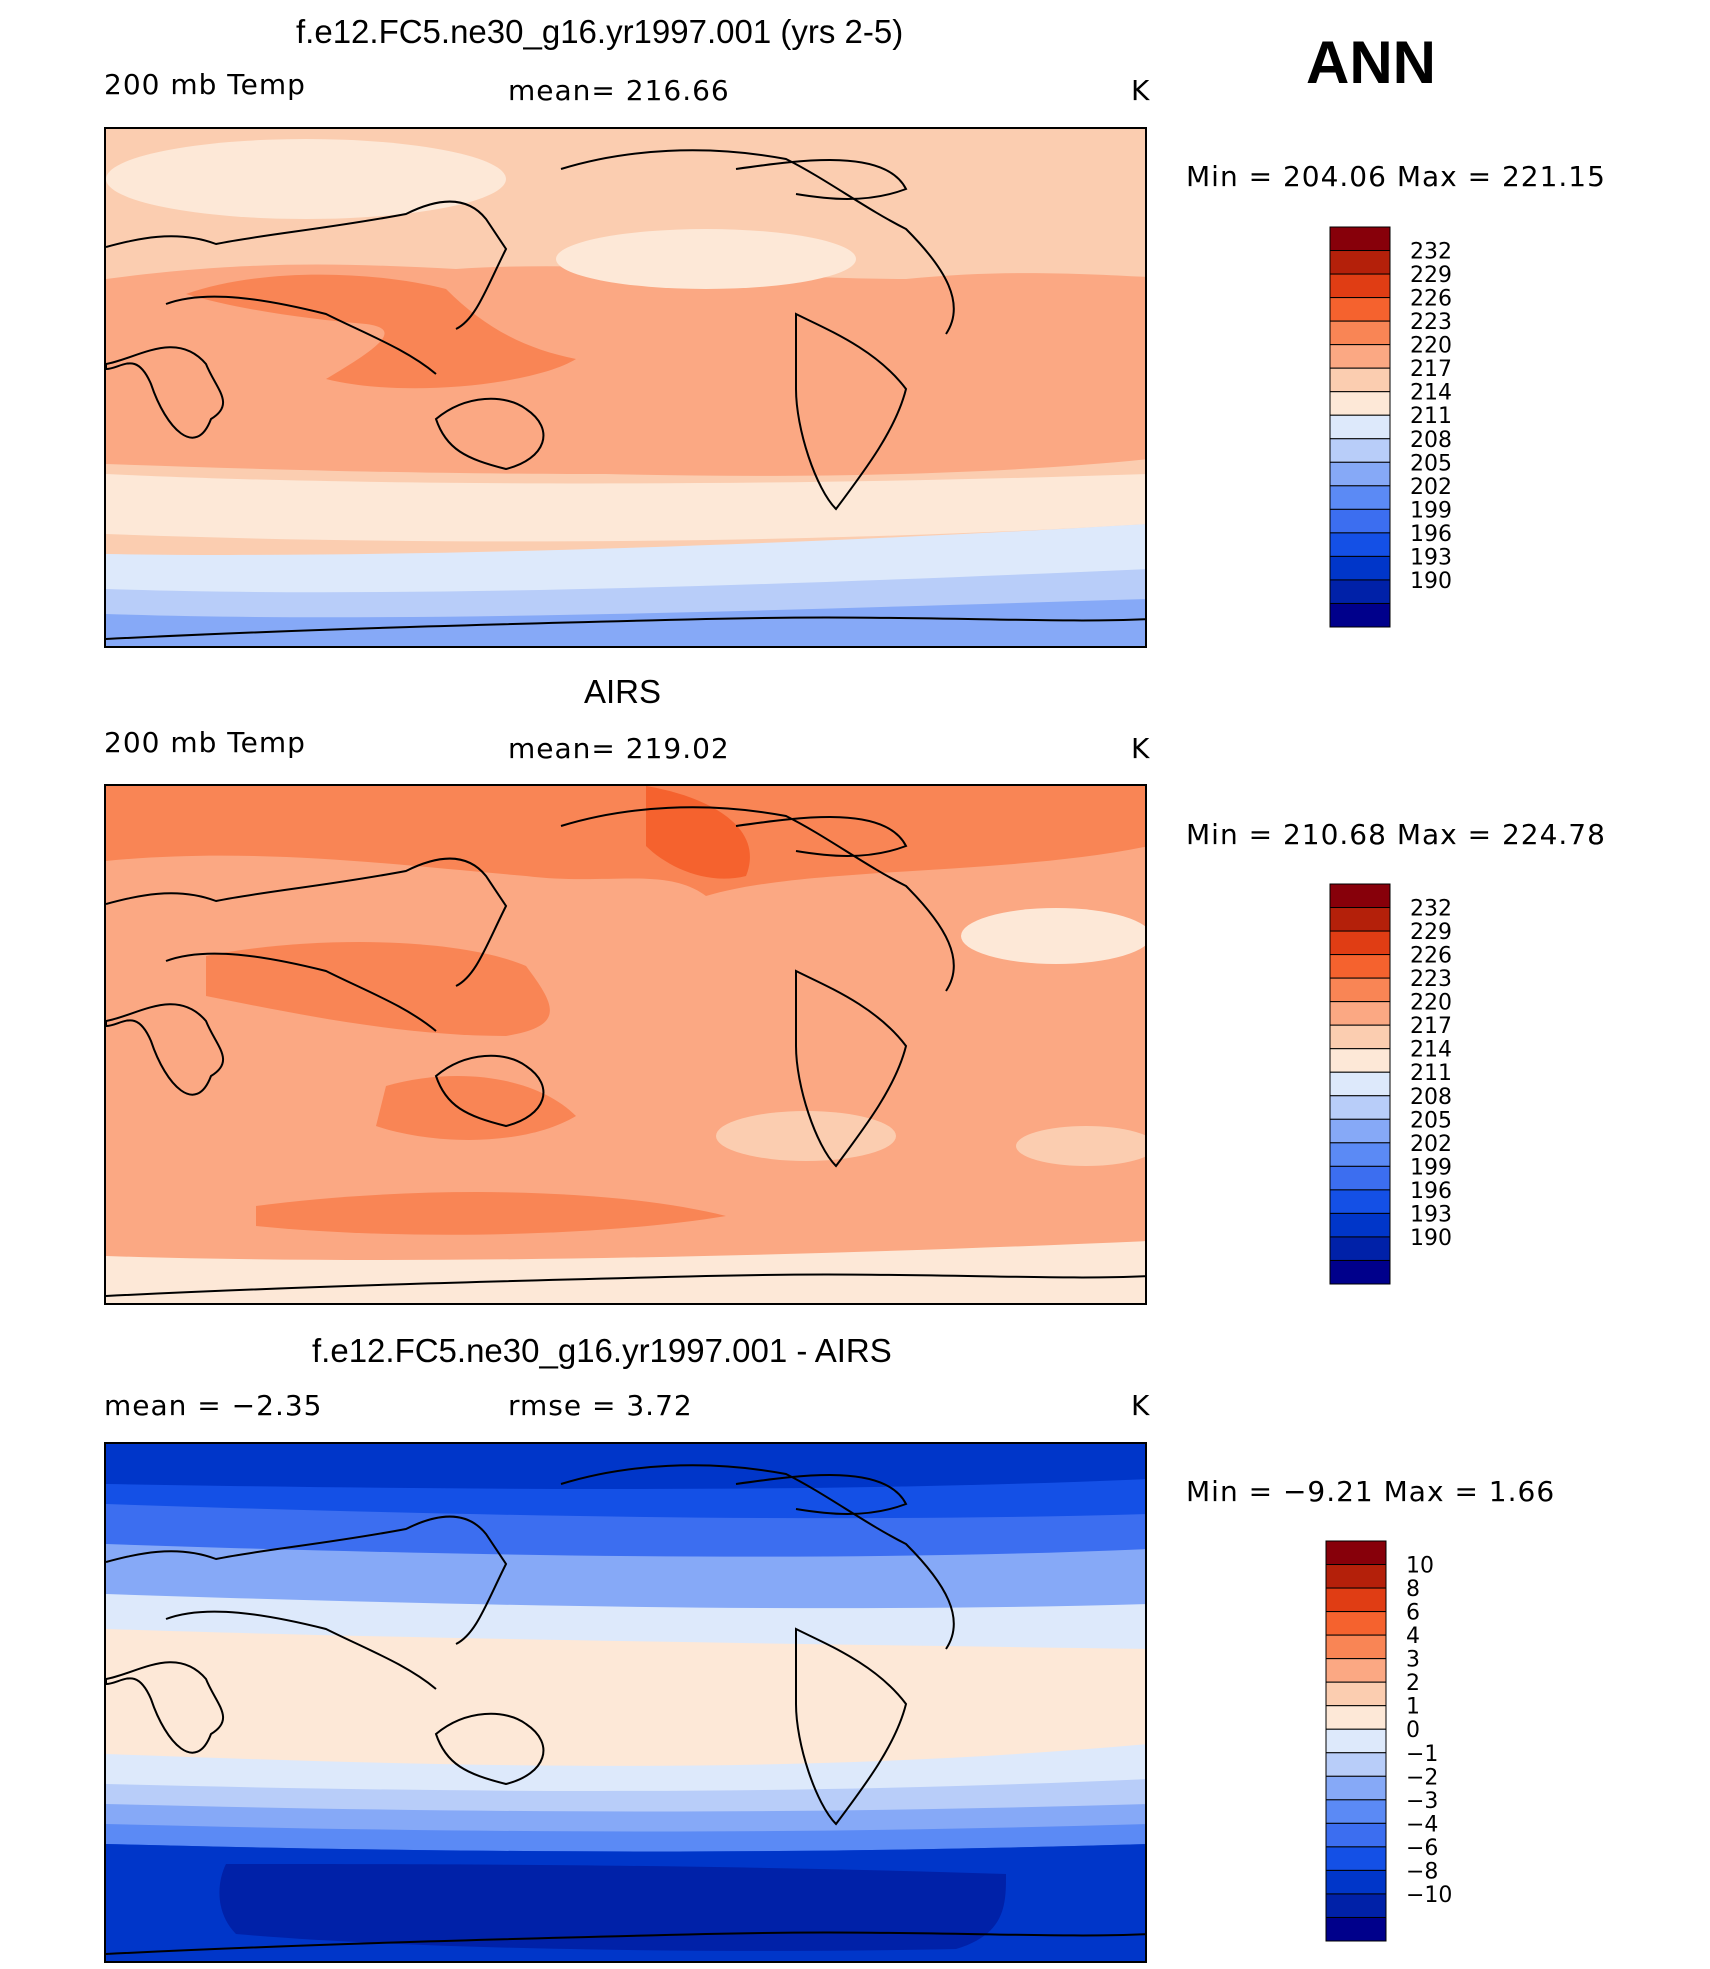 This screenshot has width=1710, height=1969. What do you see at coordinates (1413, 1660) in the screenshot?
I see `colorbar-label: 3` at bounding box center [1413, 1660].